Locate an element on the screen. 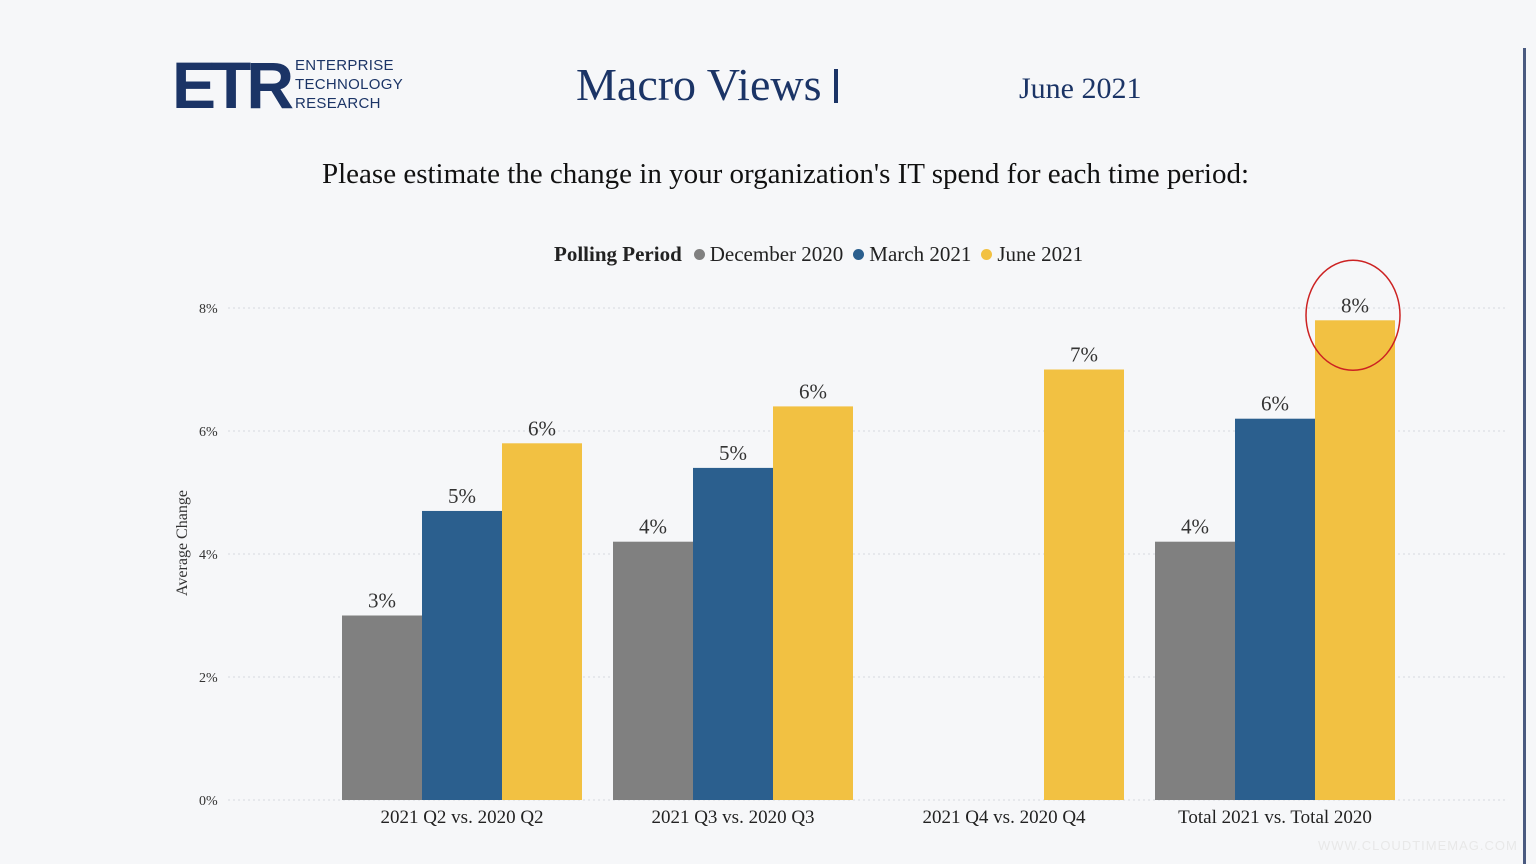 The image size is (1536, 864). bar-value-label-0-1: 5% is located at coordinates (462, 496).